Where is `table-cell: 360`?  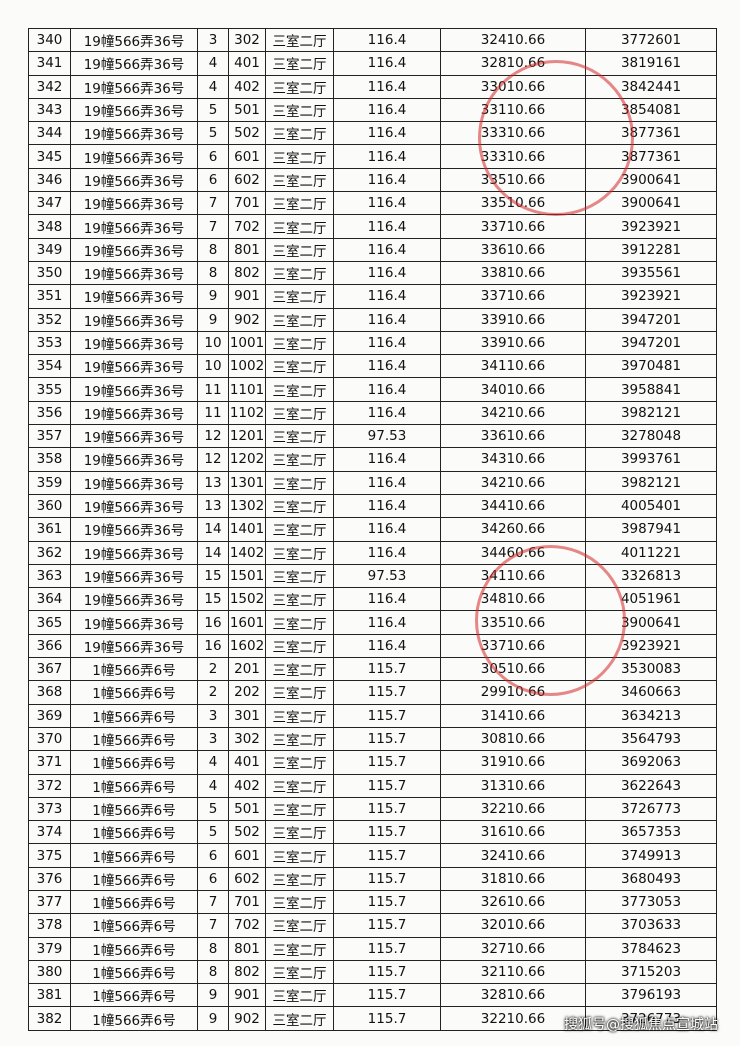
table-cell: 360 is located at coordinates (49, 506).